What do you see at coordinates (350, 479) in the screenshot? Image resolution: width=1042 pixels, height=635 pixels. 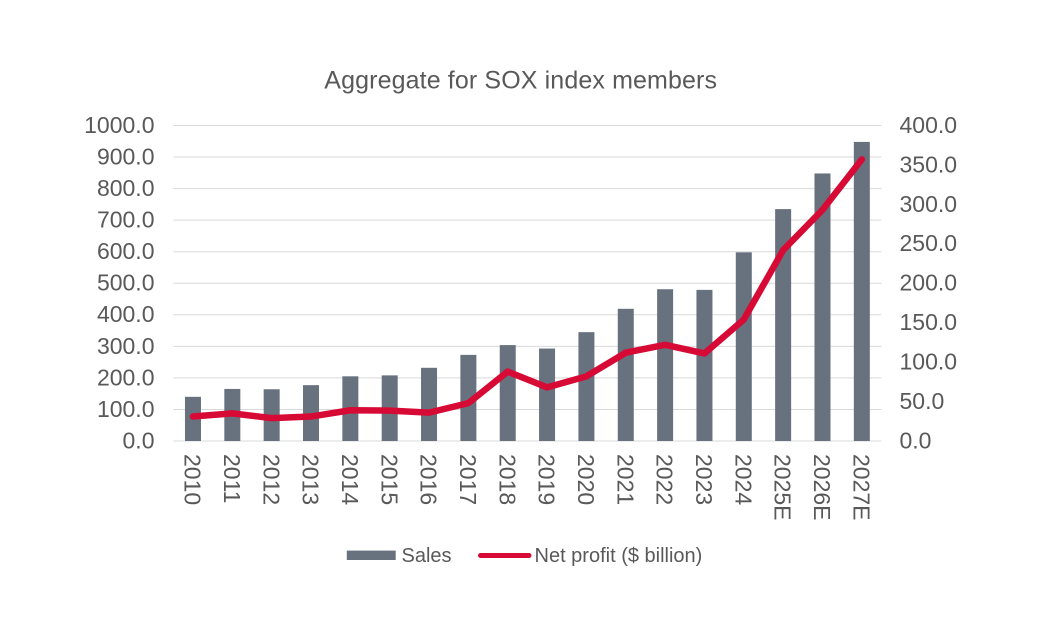 I see `svg-text: 2014` at bounding box center [350, 479].